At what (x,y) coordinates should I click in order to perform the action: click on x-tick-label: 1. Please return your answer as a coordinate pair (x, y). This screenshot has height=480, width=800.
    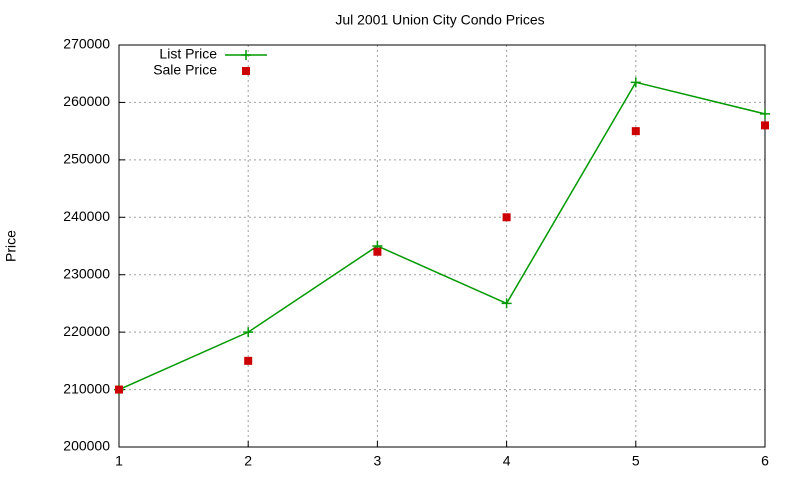
    Looking at the image, I should click on (119, 461).